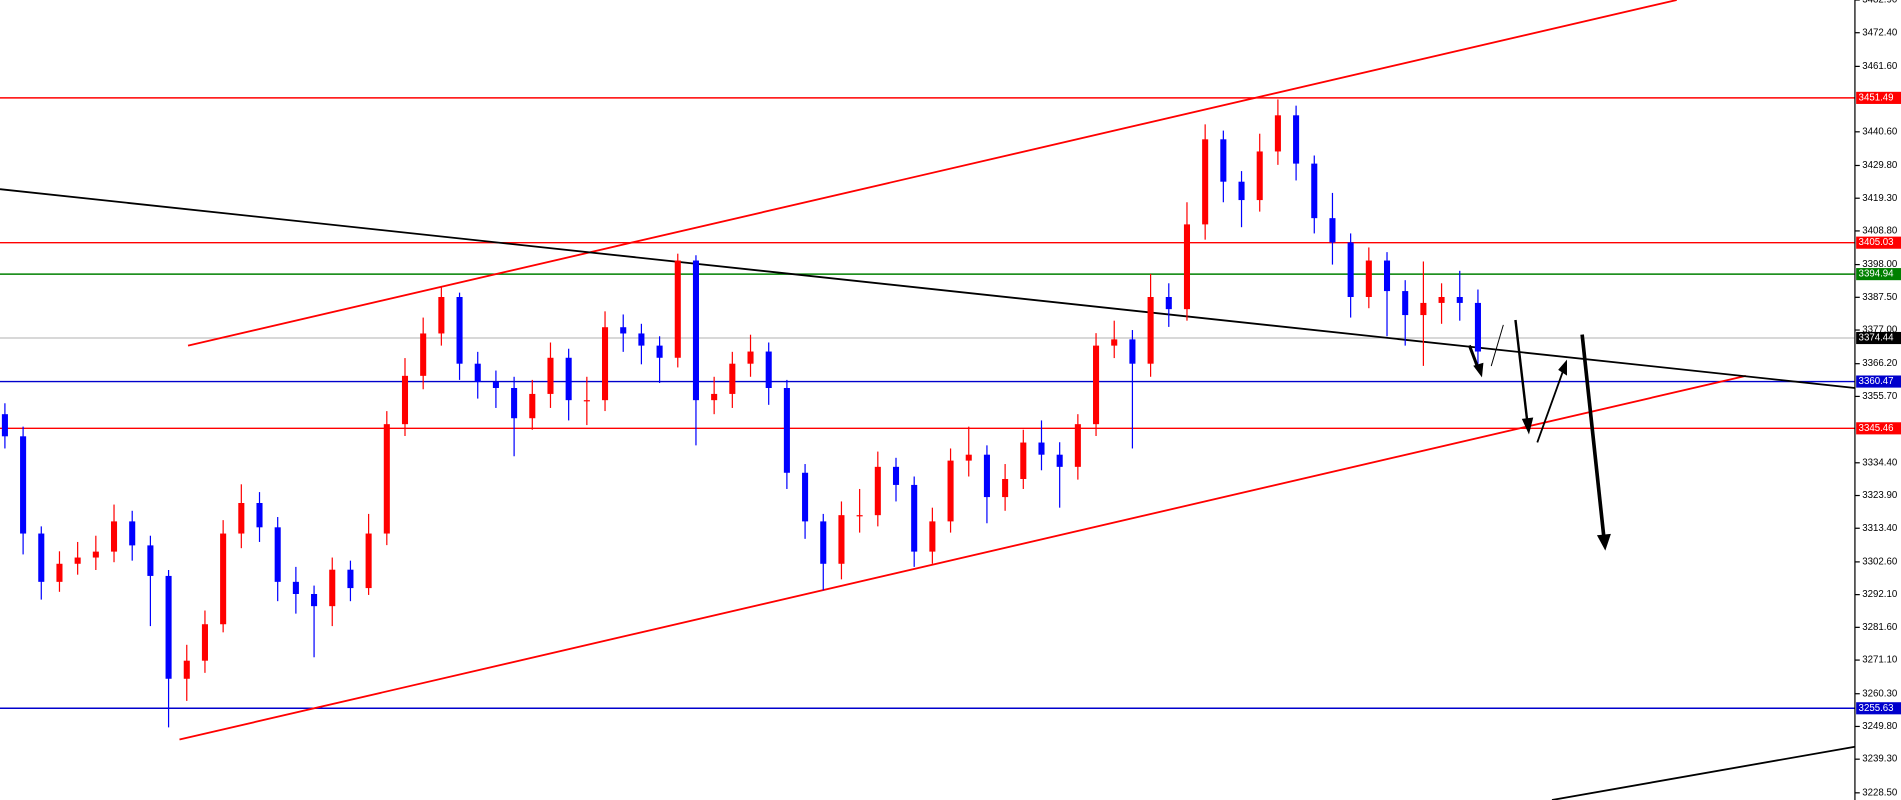 The height and width of the screenshot is (800, 1901). What do you see at coordinates (1880, 32) in the screenshot?
I see `y-tick-label: 3472.40` at bounding box center [1880, 32].